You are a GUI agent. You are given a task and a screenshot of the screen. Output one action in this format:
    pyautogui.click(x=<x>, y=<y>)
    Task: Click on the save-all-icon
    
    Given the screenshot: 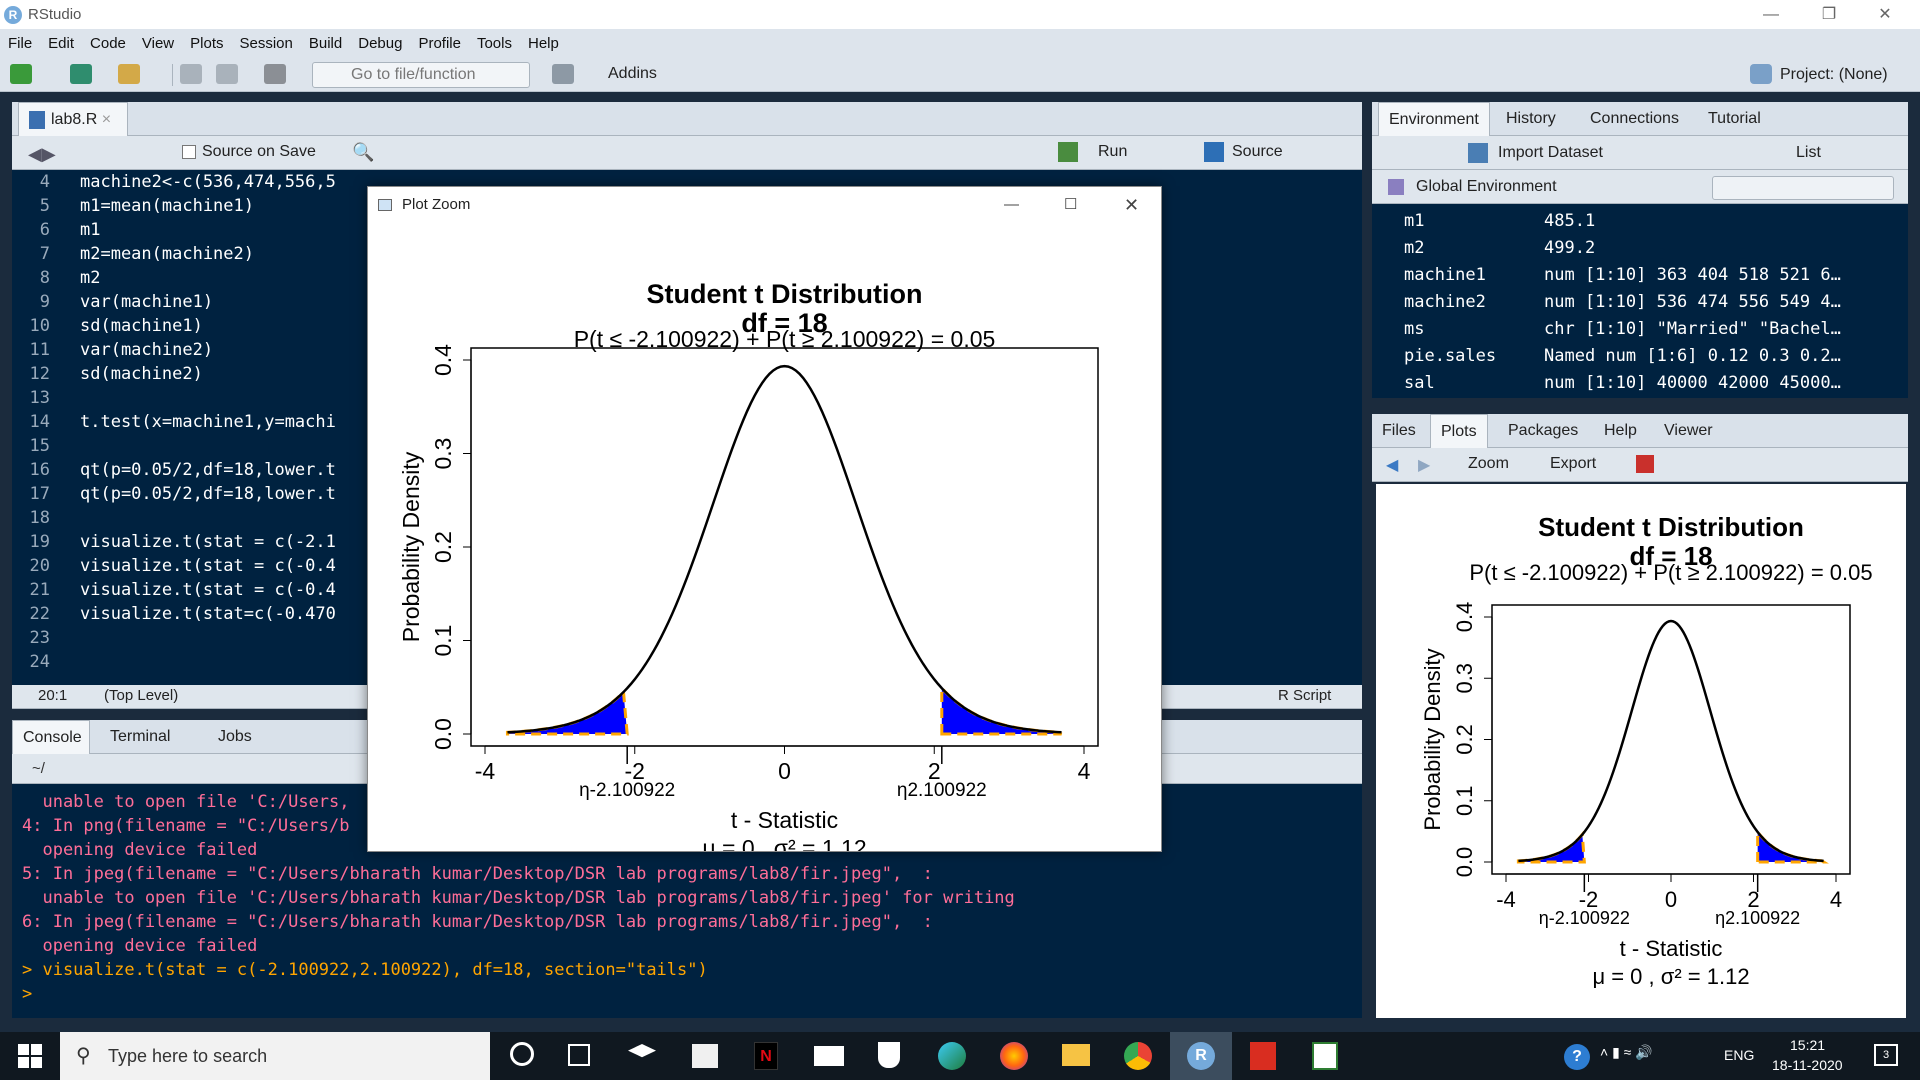 What is the action you would take?
    pyautogui.click(x=227, y=74)
    